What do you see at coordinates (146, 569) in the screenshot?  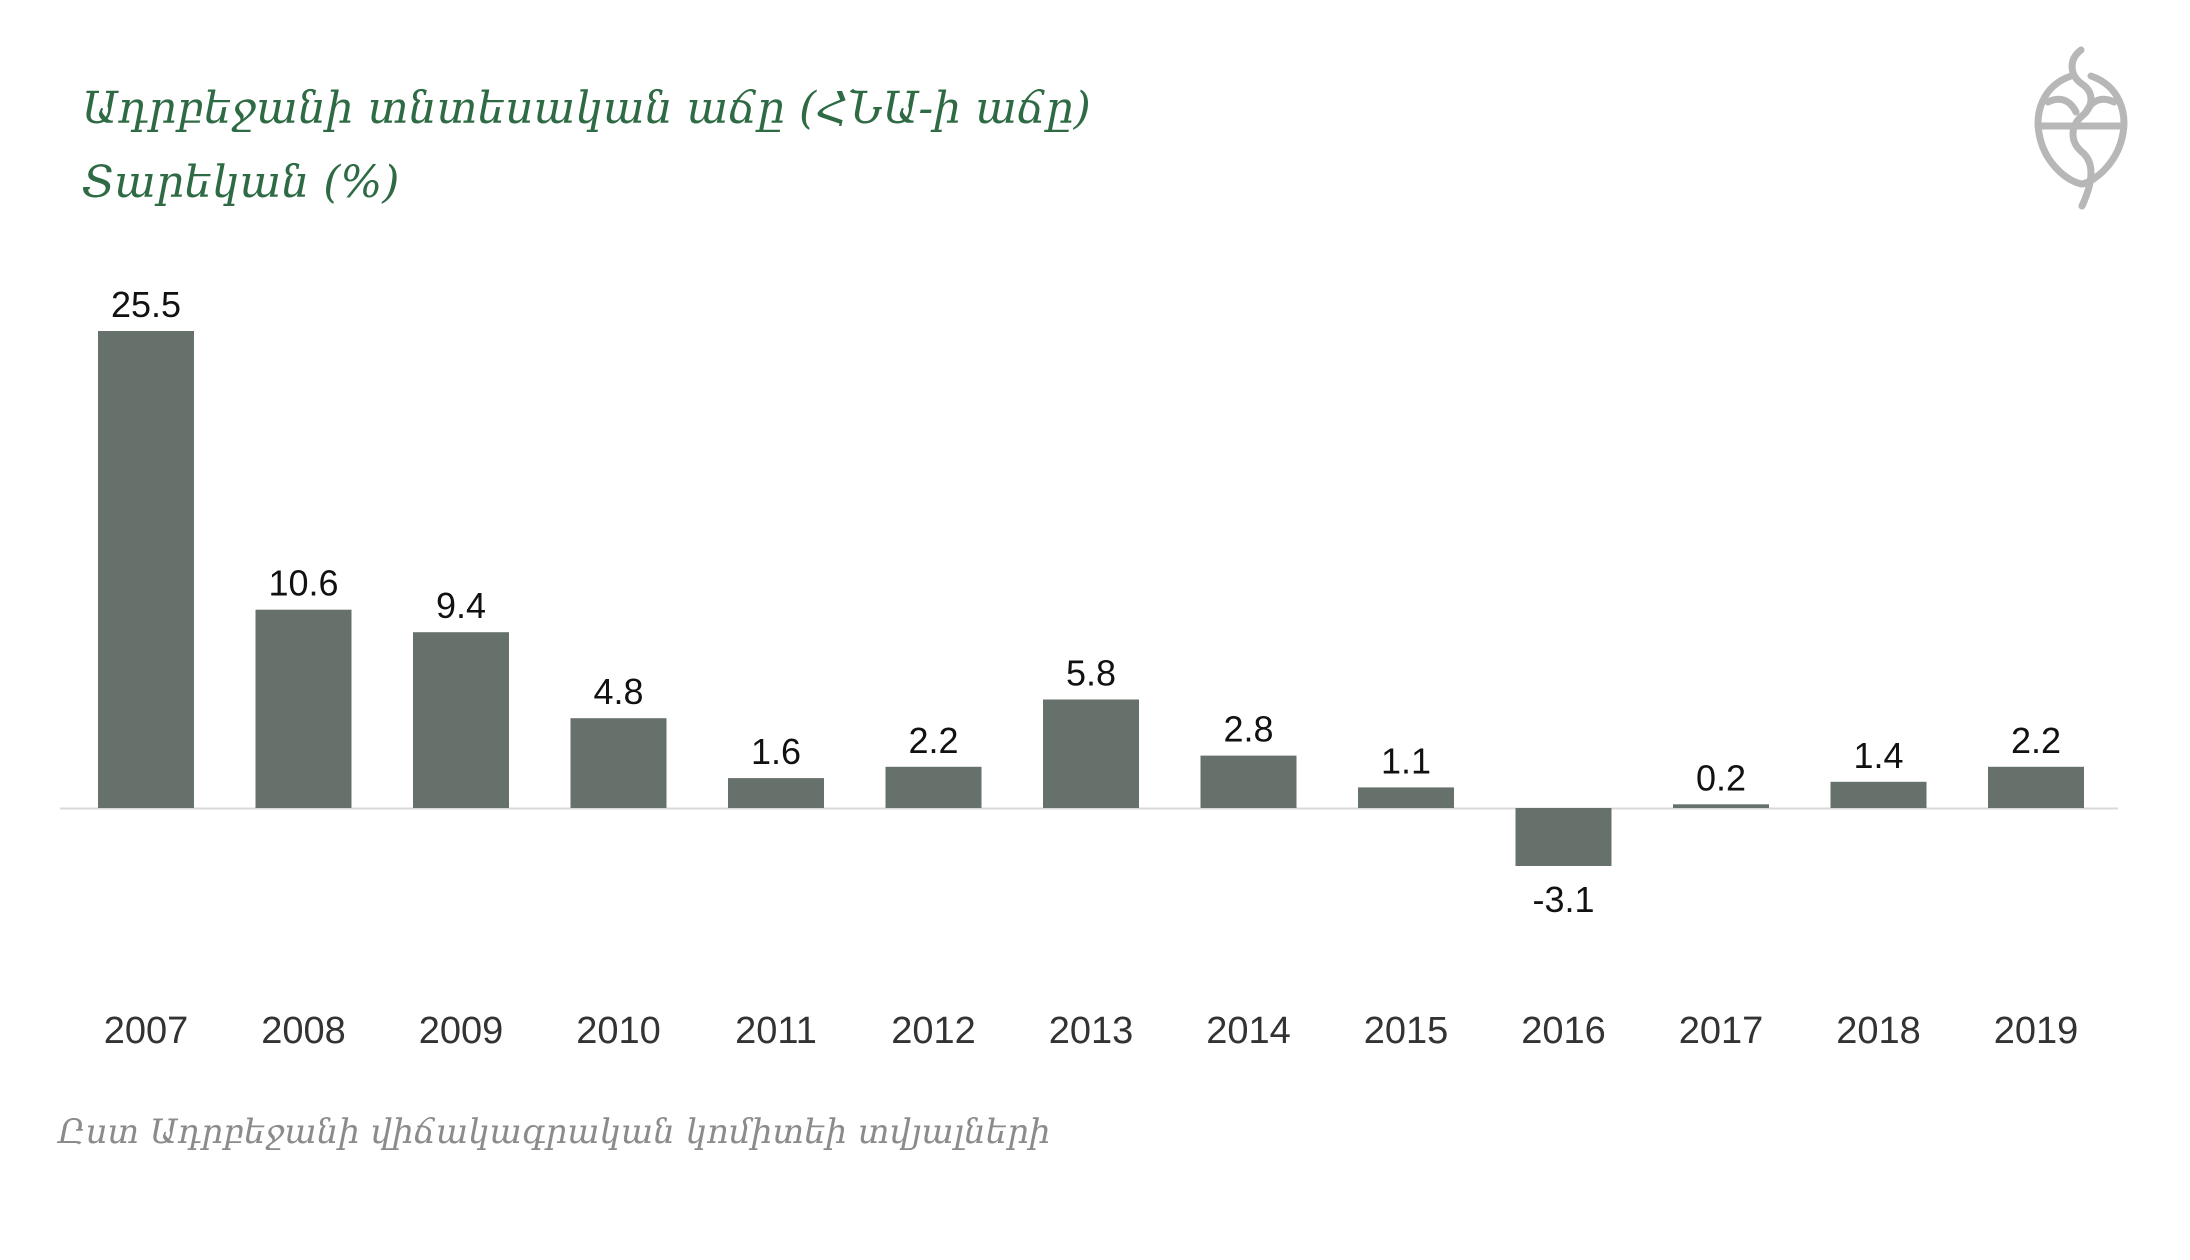 I see `bar-2007` at bounding box center [146, 569].